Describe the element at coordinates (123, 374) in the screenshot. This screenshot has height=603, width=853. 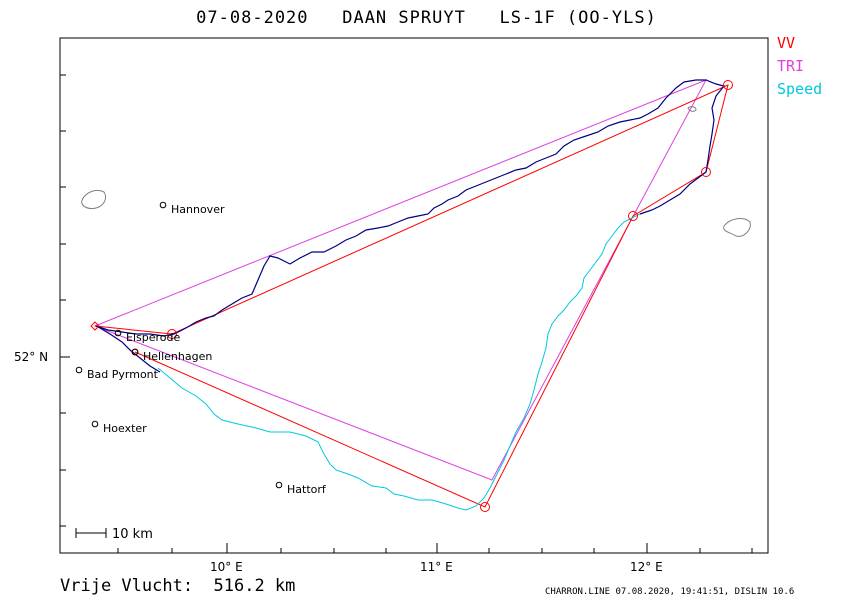
I see `place-label: Bad Pyrmont` at that location.